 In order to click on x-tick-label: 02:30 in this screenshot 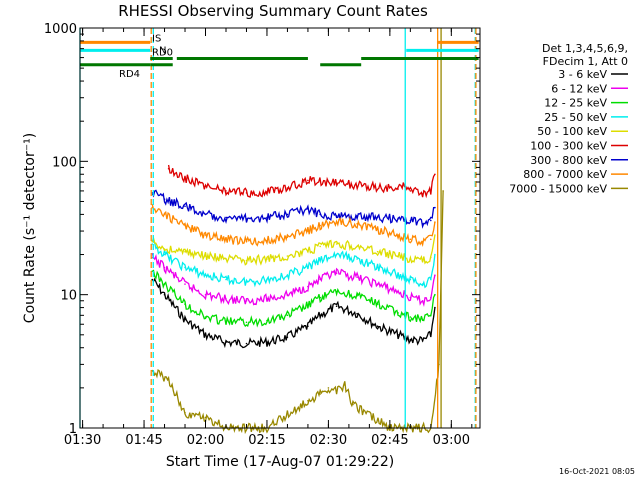, I will do `click(328, 440)`.